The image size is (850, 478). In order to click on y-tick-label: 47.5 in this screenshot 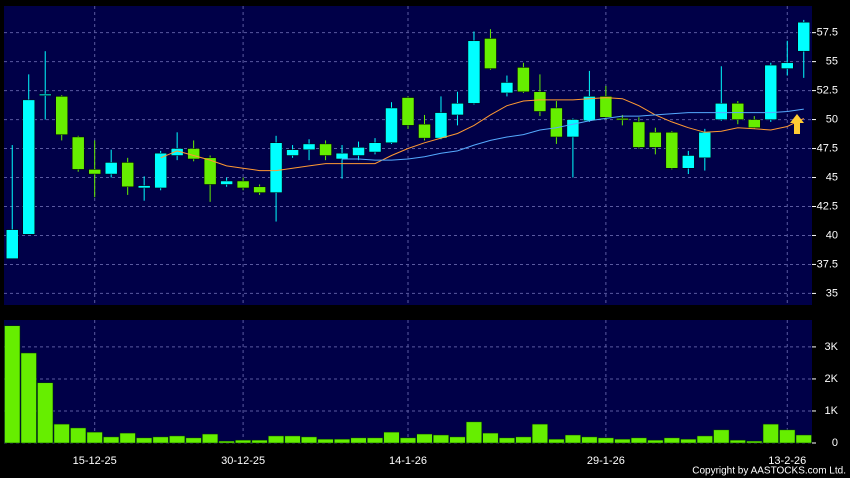, I will do `click(827, 148)`.